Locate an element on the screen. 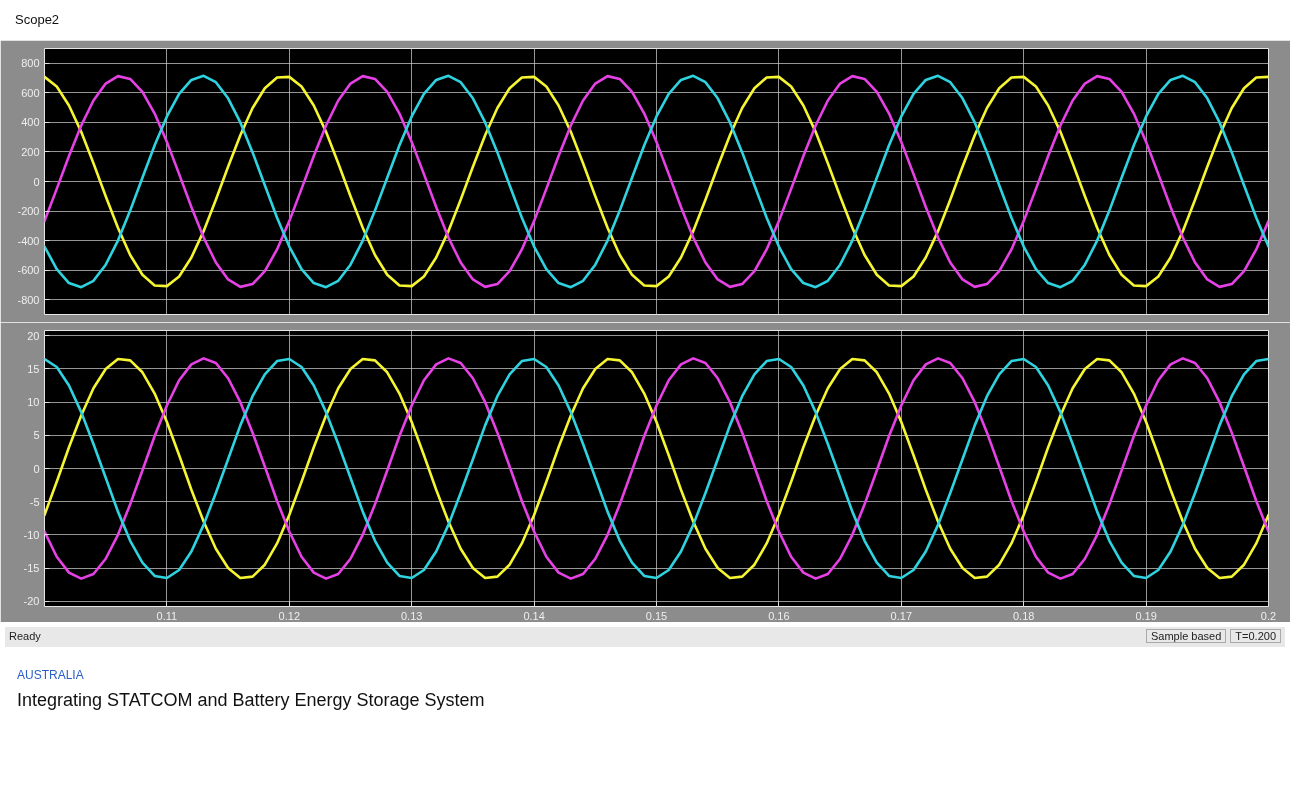 This screenshot has width=1306, height=796. y-tick-label: -10 is located at coordinates (31, 534).